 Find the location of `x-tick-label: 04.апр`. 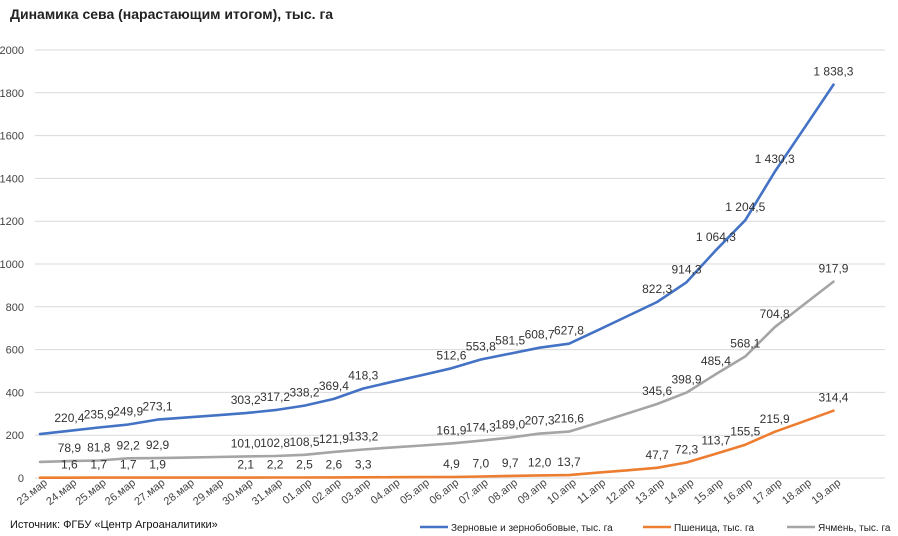

x-tick-label: 04.апр is located at coordinates (386, 492).